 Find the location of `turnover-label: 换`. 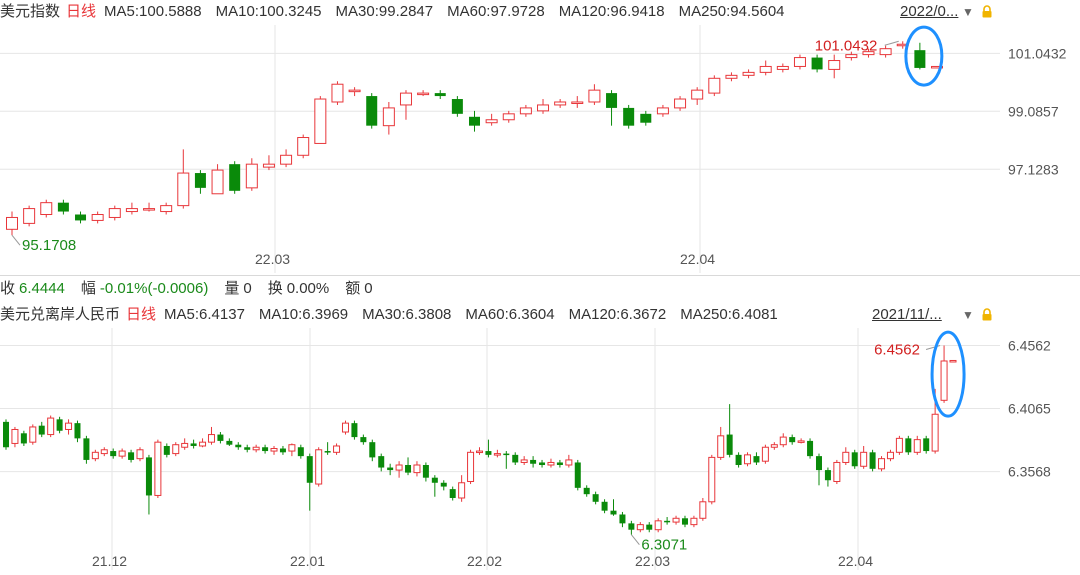

turnover-label: 换 is located at coordinates (275, 288).